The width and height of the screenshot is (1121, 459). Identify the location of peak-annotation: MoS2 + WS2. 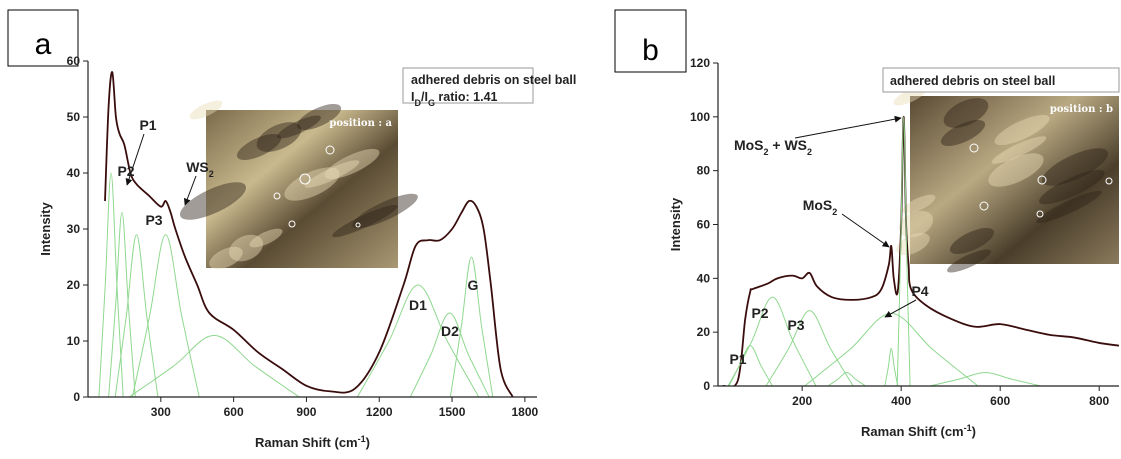
(773, 147).